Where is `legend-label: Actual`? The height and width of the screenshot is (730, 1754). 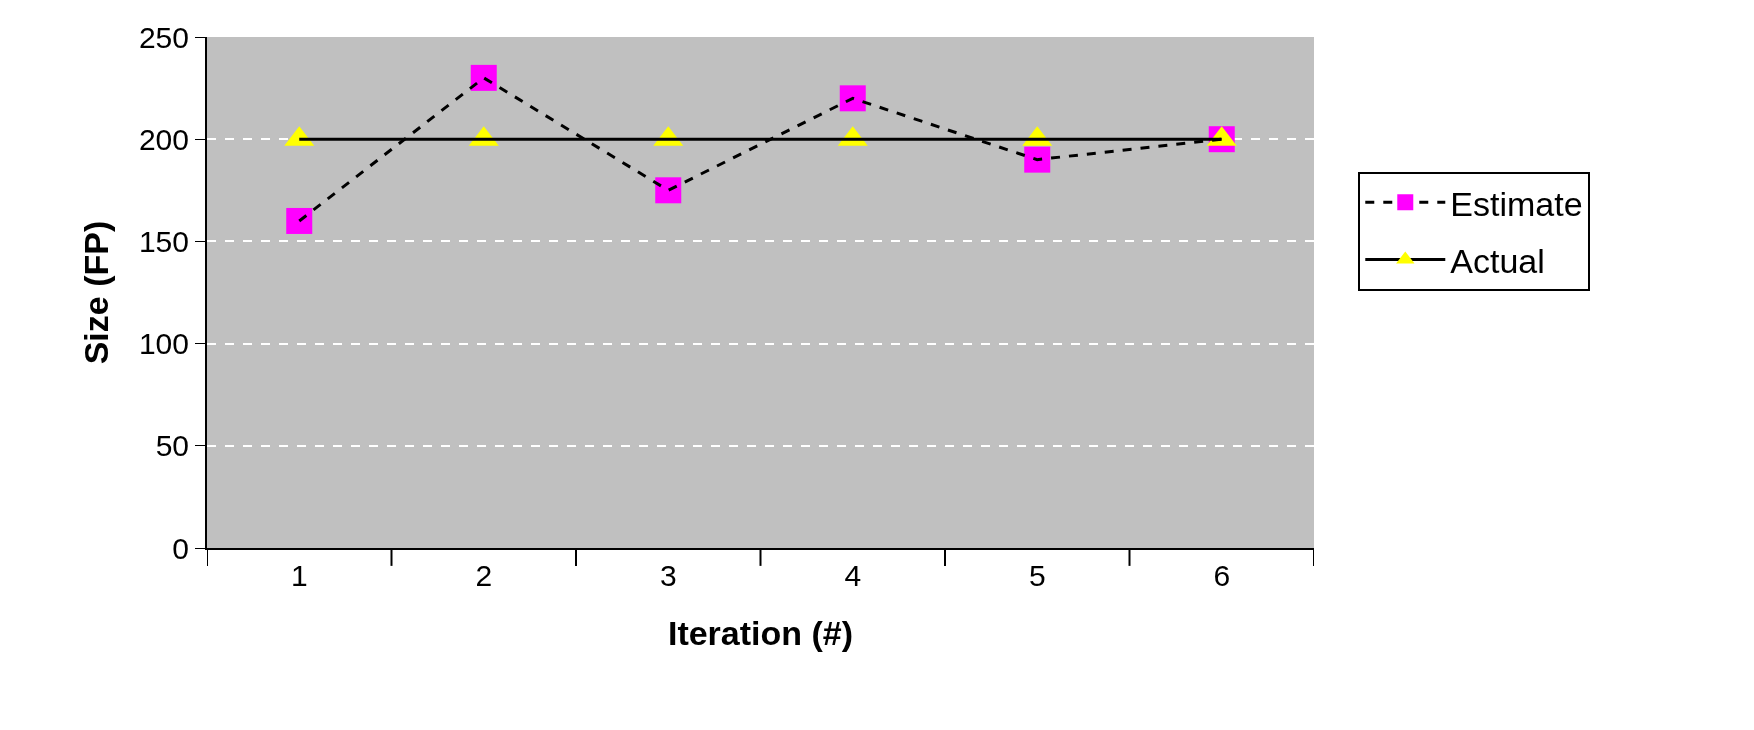
legend-label: Actual is located at coordinates (1497, 260).